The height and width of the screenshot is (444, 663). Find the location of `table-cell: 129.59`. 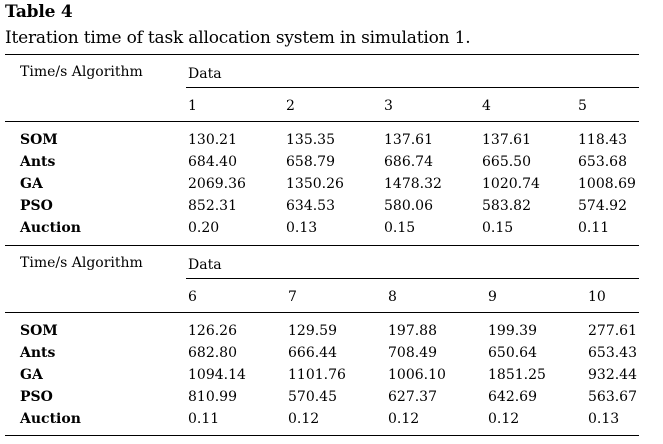

table-cell: 129.59 is located at coordinates (312, 331).